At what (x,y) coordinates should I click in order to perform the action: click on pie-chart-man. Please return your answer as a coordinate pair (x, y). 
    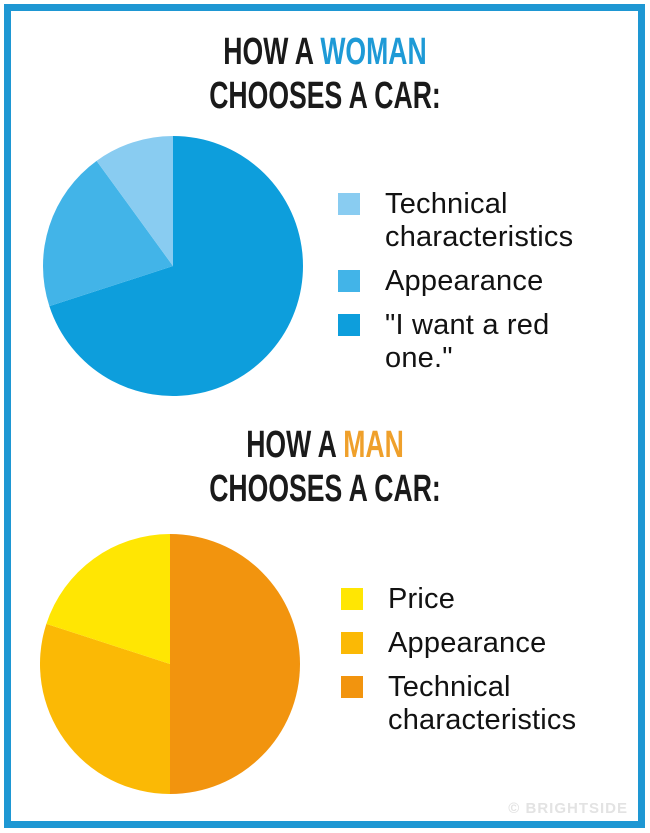
    Looking at the image, I should click on (170, 664).